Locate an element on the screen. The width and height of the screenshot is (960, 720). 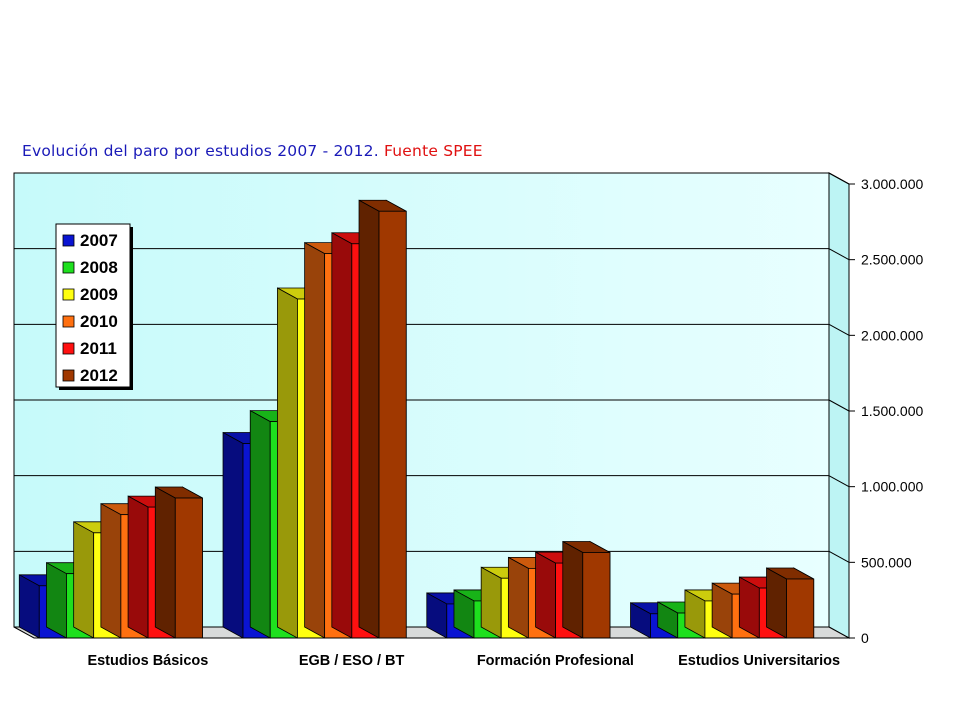
y-tick-label: 3.000.000 is located at coordinates (892, 184).